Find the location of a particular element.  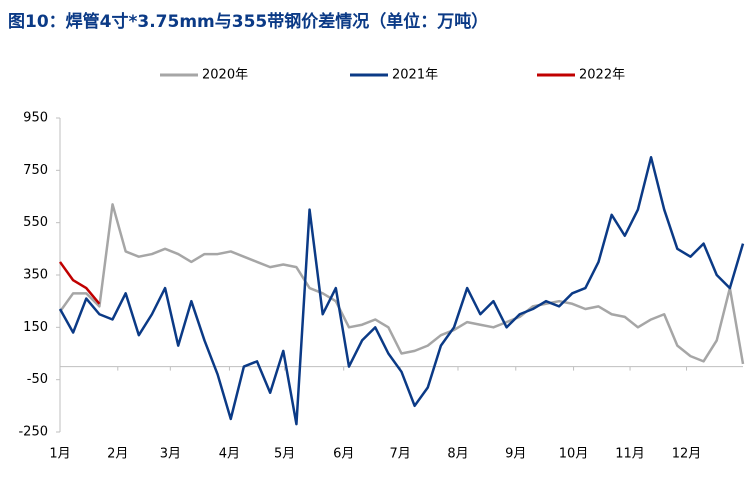

x-tick-label: 10月 is located at coordinates (574, 454).